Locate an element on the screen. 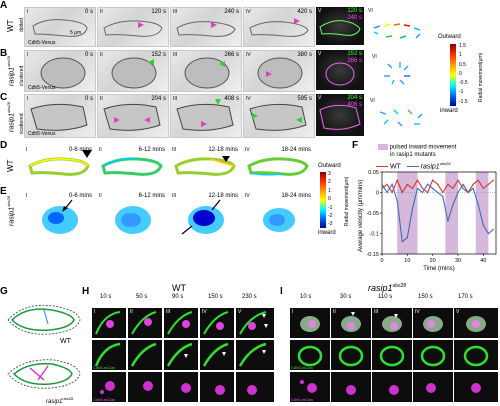 The width and height of the screenshot is (500, 406). row-d-label: WT is located at coordinates (10, 165).